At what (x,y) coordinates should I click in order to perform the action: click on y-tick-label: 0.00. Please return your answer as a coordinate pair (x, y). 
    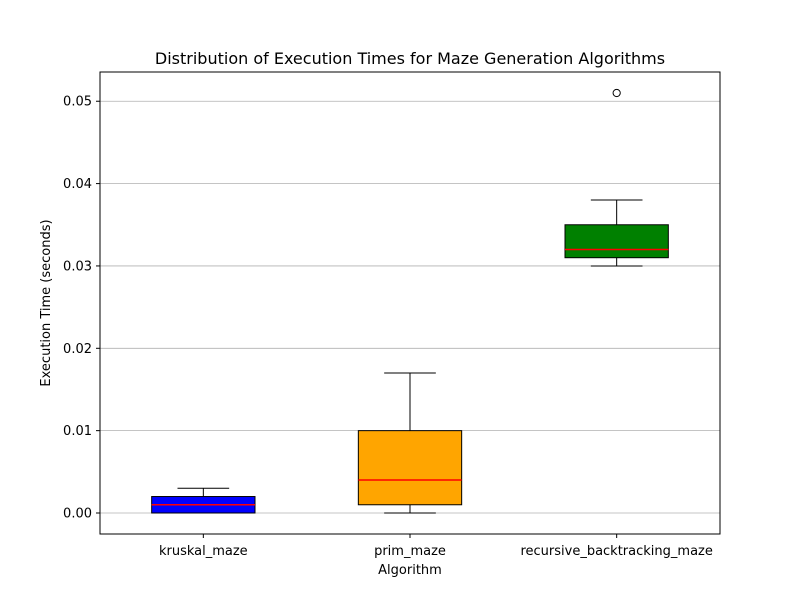
    Looking at the image, I should click on (77, 514).